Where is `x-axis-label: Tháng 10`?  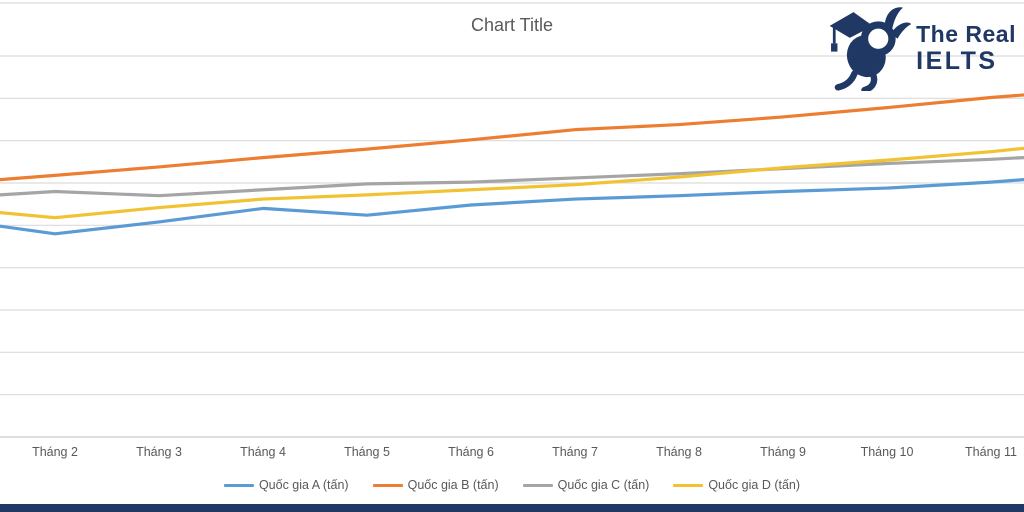
x-axis-label: Tháng 10 is located at coordinates (887, 452).